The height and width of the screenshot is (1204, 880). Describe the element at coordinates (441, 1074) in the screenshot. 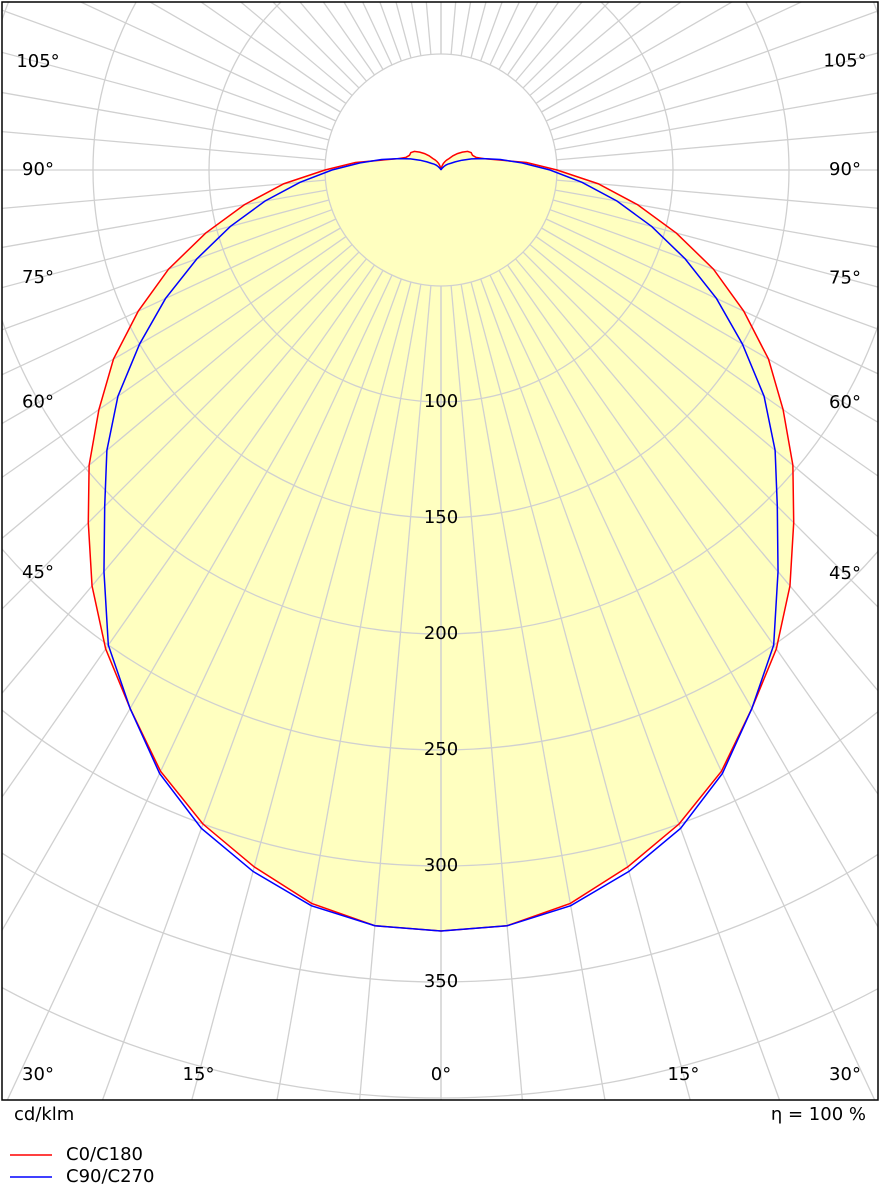

I see `angle-tick-label: 0°` at that location.